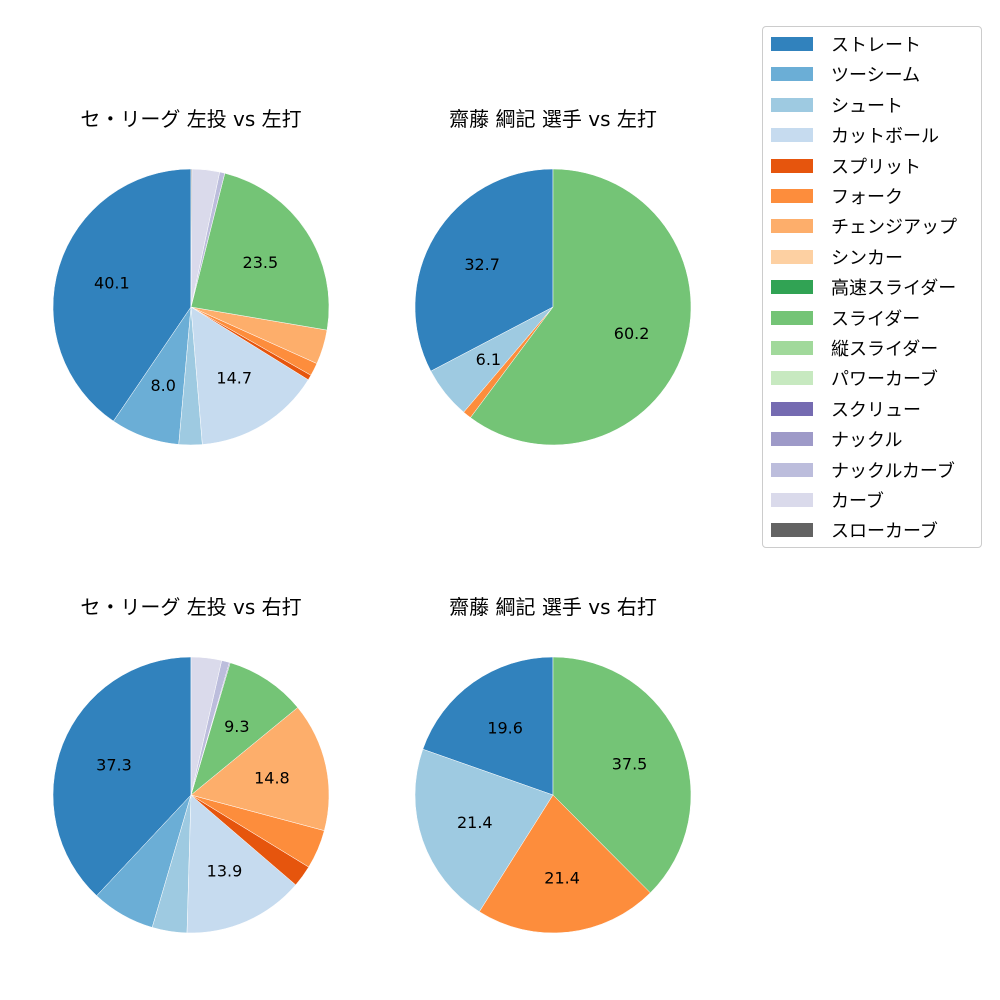 The image size is (1000, 1000). What do you see at coordinates (894, 289) in the screenshot?
I see `legend-label: 高速スライダー` at bounding box center [894, 289].